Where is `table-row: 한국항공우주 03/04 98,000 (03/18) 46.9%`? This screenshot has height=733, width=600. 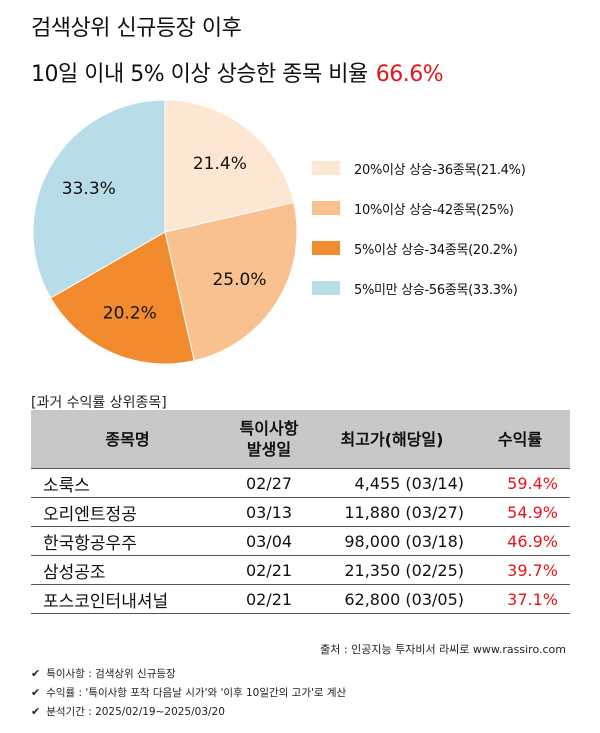 table-row: 한국항공우주 03/04 98,000 (03/18) 46.9% is located at coordinates (300, 541).